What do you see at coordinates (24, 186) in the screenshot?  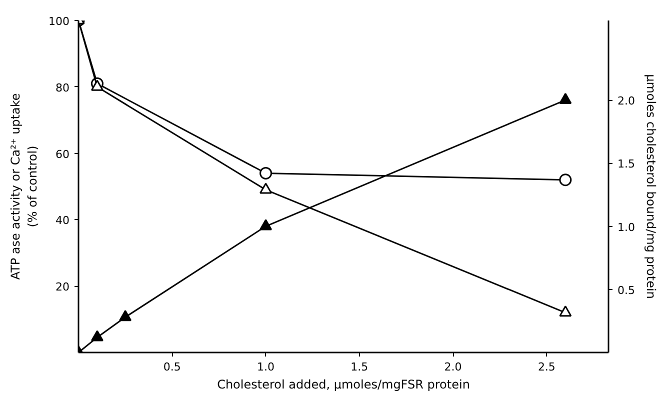 I see `y-axis-title: ATP ase activity or Ca²⁺ uptake (% of control)` at bounding box center [24, 186].